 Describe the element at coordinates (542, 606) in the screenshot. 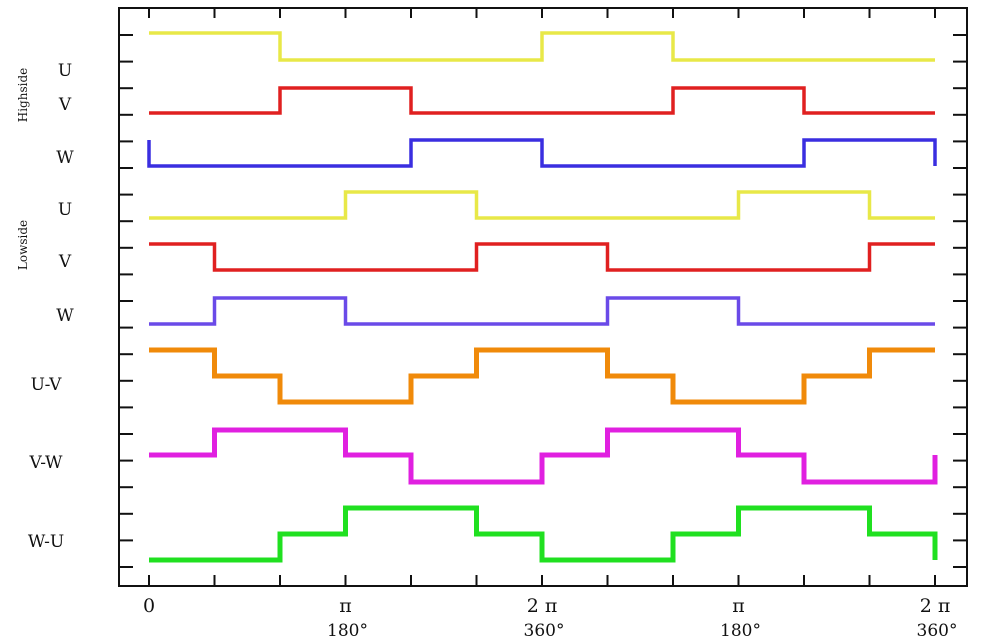

I see `x-tick-label-3: 2 π` at that location.